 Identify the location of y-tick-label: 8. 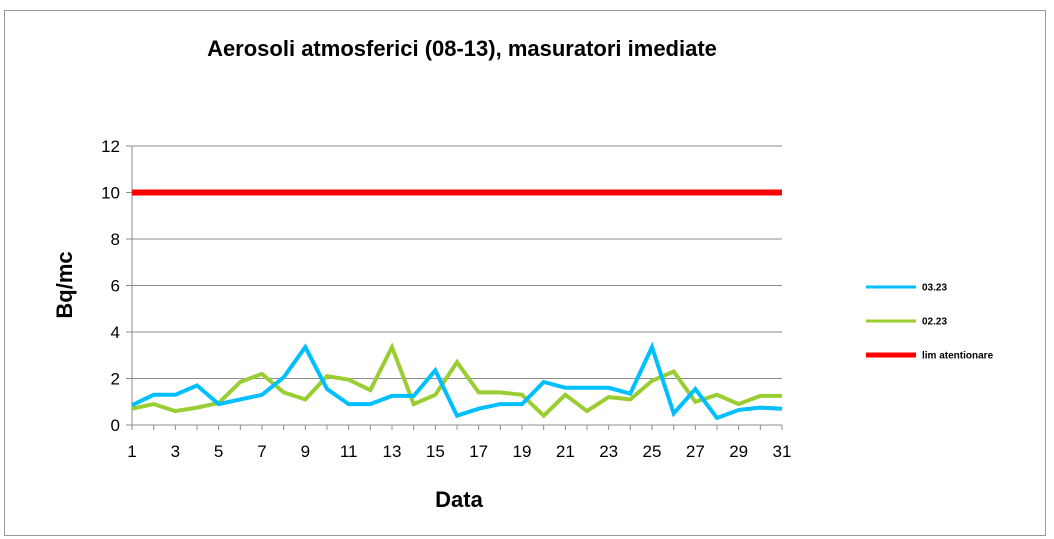
(115, 239).